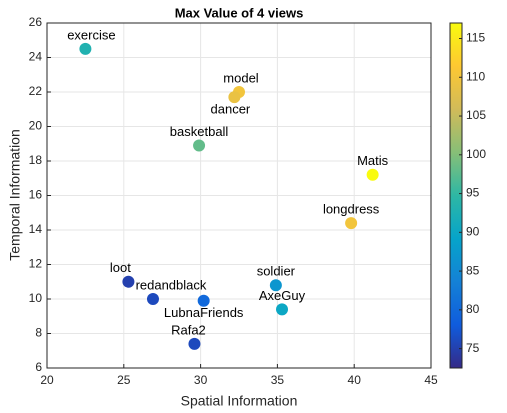 This screenshot has height=413, width=507. Describe the element at coordinates (36, 229) in the screenshot. I see `y-tick-label: 14` at that location.